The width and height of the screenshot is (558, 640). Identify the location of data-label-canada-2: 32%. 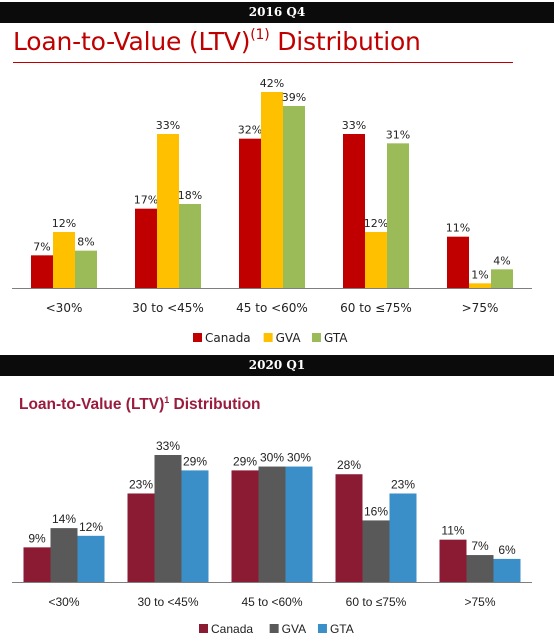
(250, 130).